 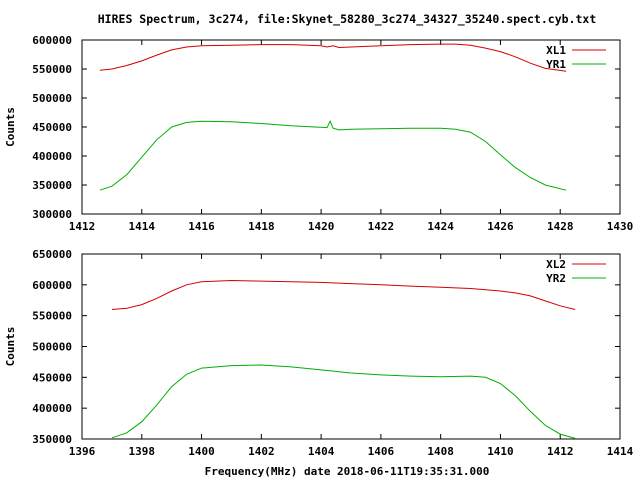 What do you see at coordinates (440, 451) in the screenshot?
I see `x-tick-label: 1408` at bounding box center [440, 451].